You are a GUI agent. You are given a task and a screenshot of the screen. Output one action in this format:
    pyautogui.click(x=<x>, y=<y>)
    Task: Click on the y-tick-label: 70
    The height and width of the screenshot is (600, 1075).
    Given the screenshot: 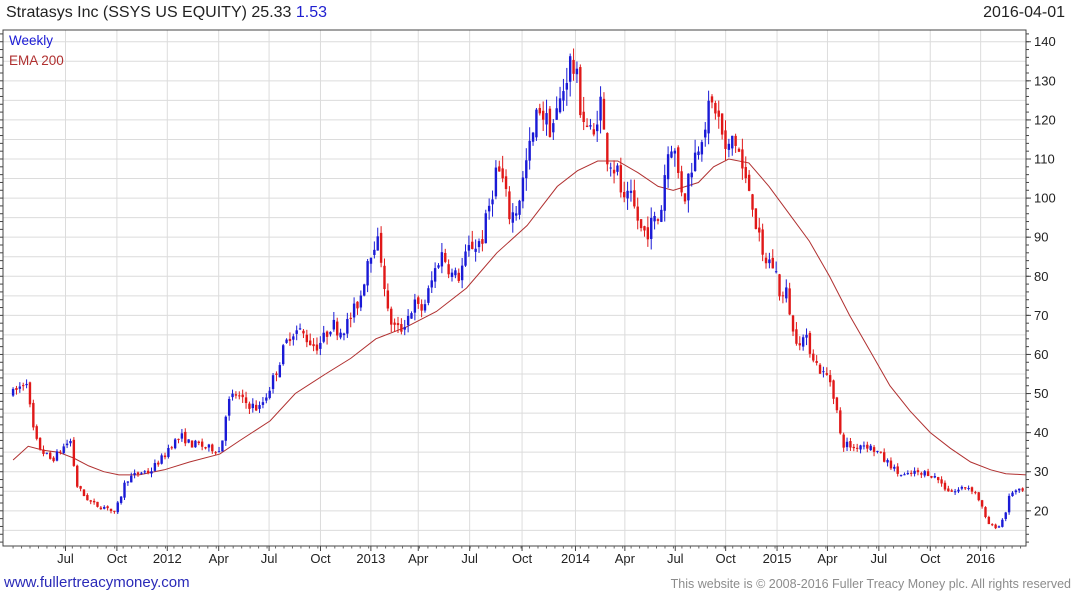 What is the action you would take?
    pyautogui.click(x=1041, y=315)
    